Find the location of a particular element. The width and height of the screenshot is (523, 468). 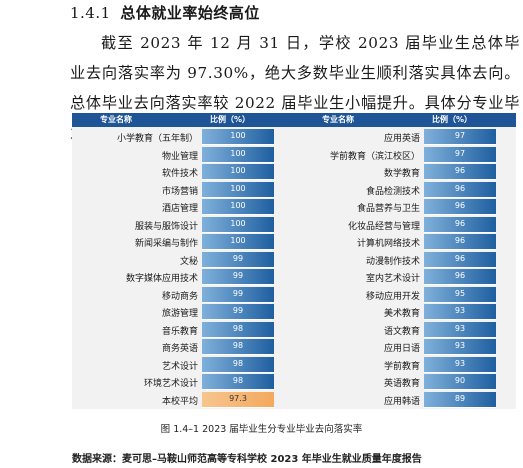

table-row: 数学教育 96 is located at coordinates (405, 171).